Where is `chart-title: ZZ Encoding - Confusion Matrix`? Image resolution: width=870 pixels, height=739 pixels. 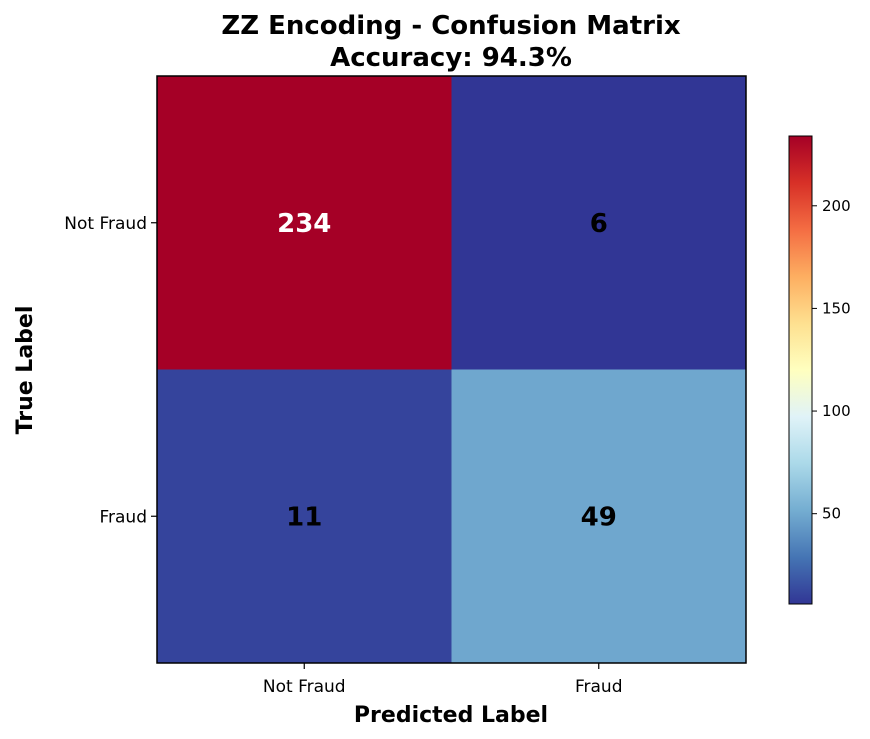
chart-title: ZZ Encoding - Confusion Matrix is located at coordinates (451, 26).